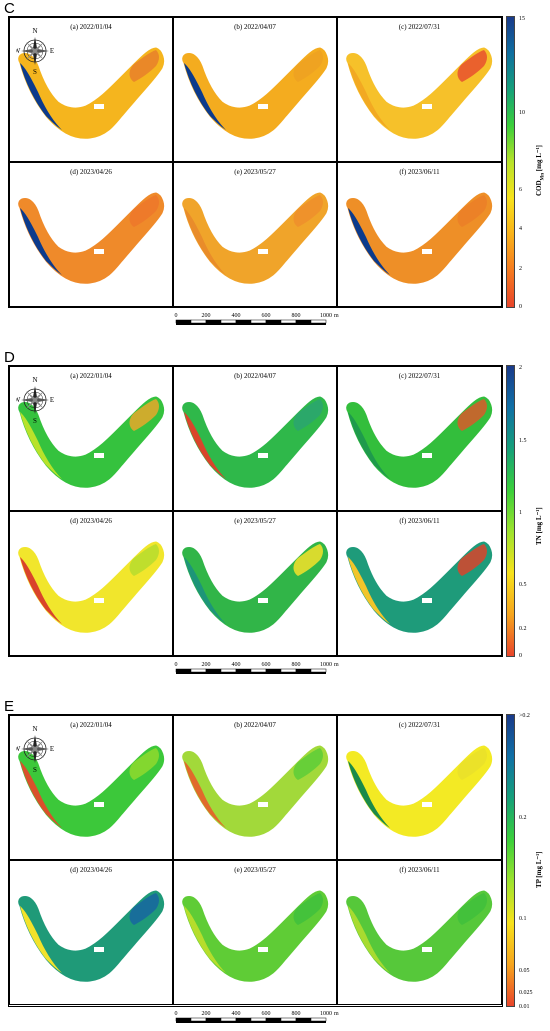 This screenshot has height=1031, width=550. What do you see at coordinates (510, 860) in the screenshot?
I see `colorbar-e` at bounding box center [510, 860].